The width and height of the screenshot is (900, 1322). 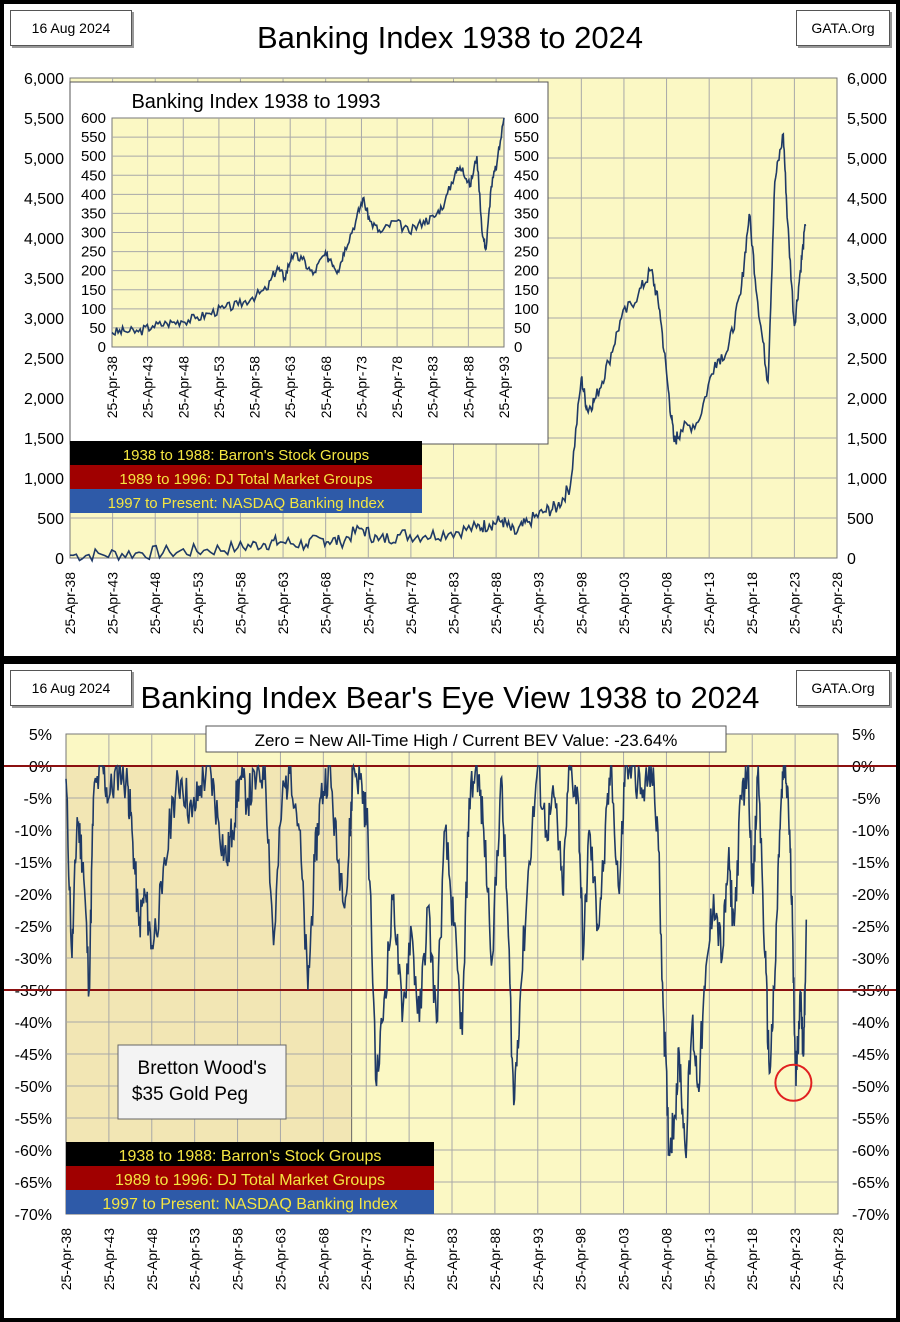 What do you see at coordinates (870, 959) in the screenshot?
I see `bev-y-tick-label-right: -30%` at bounding box center [870, 959].